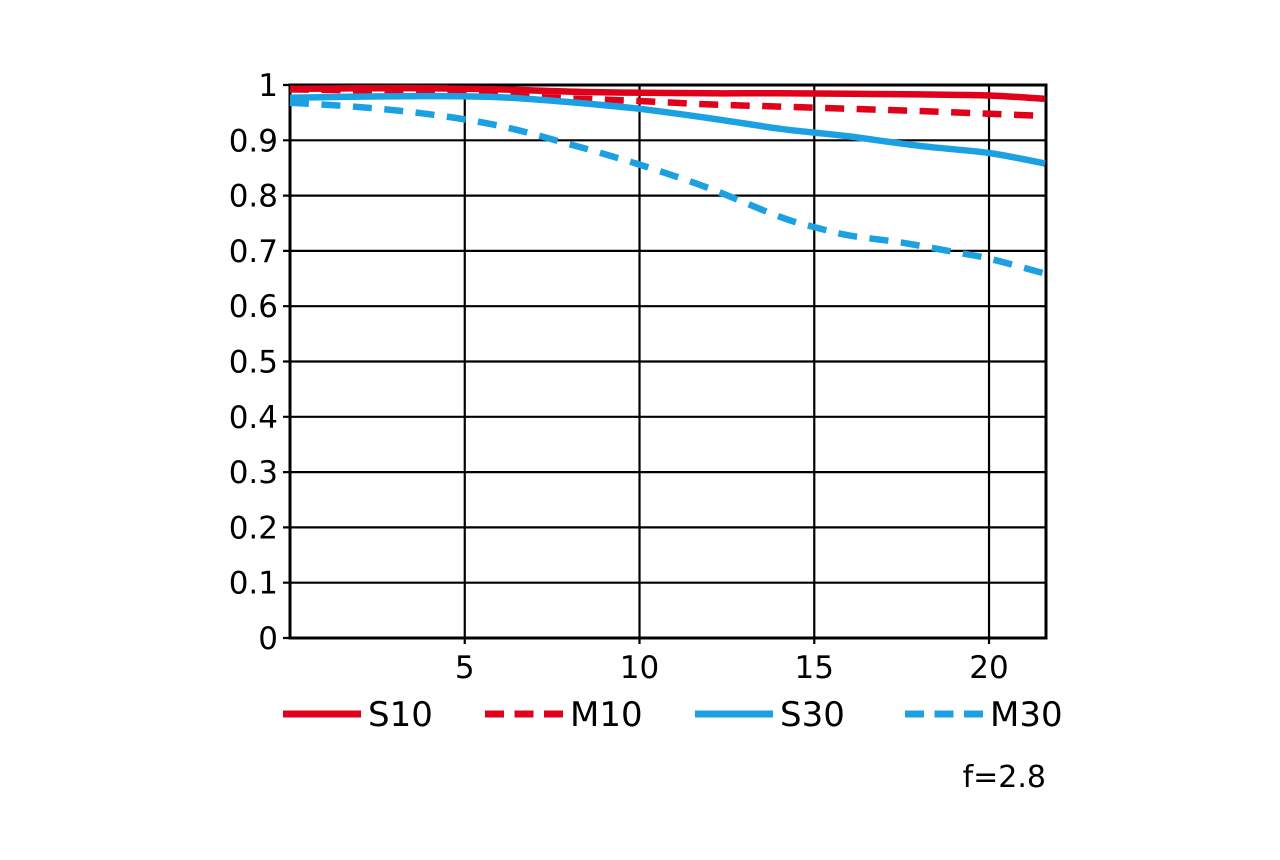 The width and height of the screenshot is (1280, 860). Describe the element at coordinates (814, 668) in the screenshot. I see `x-axis-tick-label: 15` at that location.